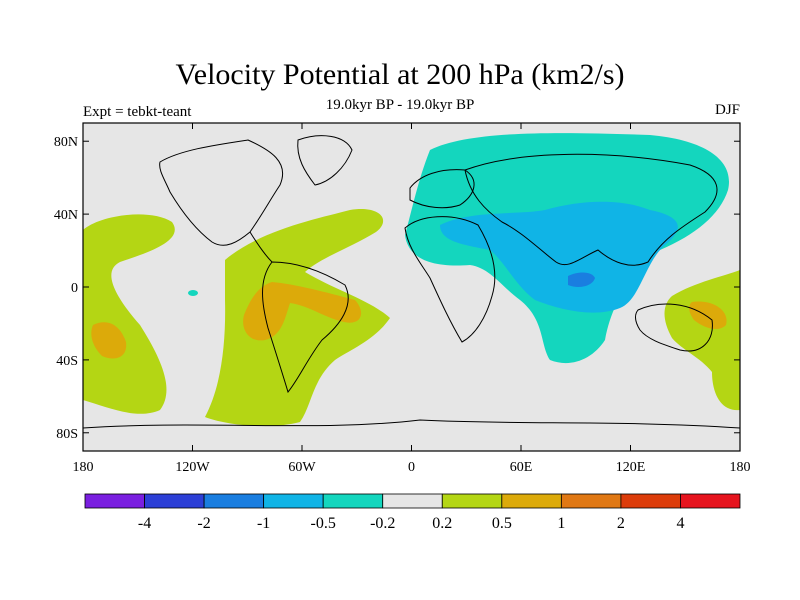  I want to click on chart-title: Velocity Potential at 200 hPa (km2/s), so click(400, 74).